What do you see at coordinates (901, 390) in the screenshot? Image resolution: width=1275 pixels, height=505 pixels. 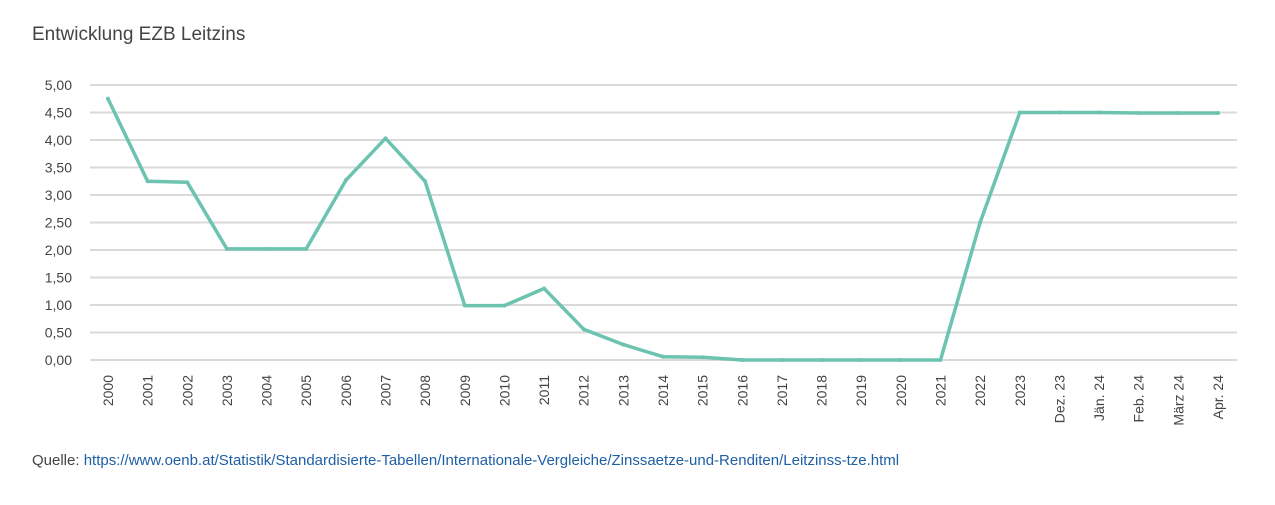 I see `x-tick-label: 2020` at bounding box center [901, 390].